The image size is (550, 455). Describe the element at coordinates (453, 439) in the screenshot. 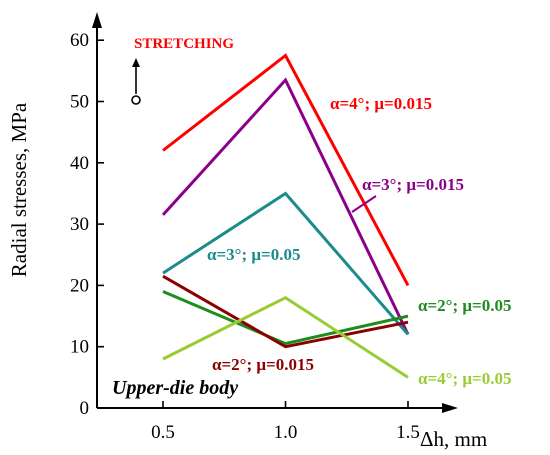

I see `x-axis-title: Δh, mm` at that location.